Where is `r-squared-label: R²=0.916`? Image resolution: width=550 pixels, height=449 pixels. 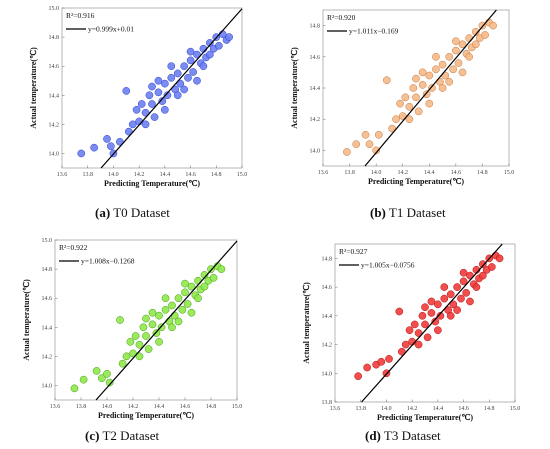 r-squared-label: R²=0.916 is located at coordinates (80, 15).